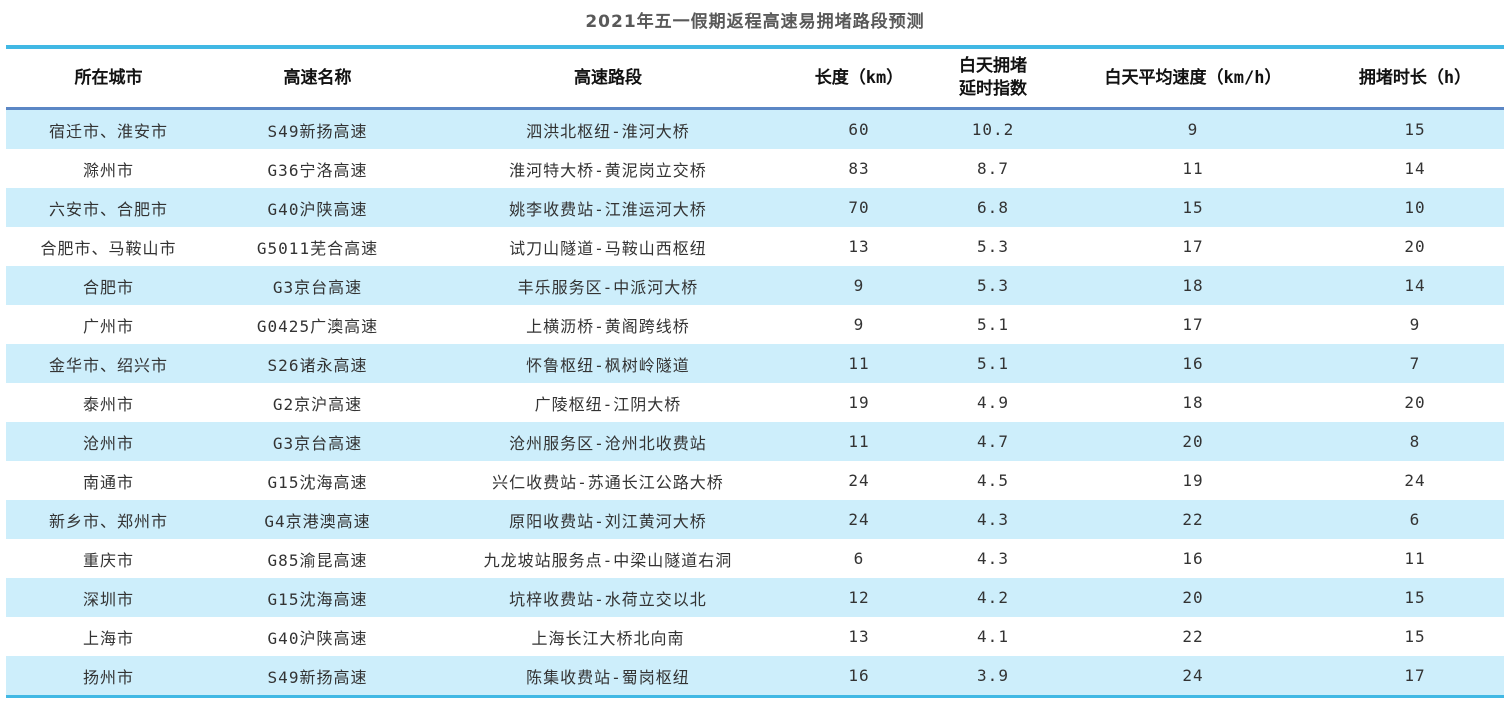 The height and width of the screenshot is (716, 1510). What do you see at coordinates (317, 170) in the screenshot?
I see `table-cell: G36宁洛高速` at bounding box center [317, 170].